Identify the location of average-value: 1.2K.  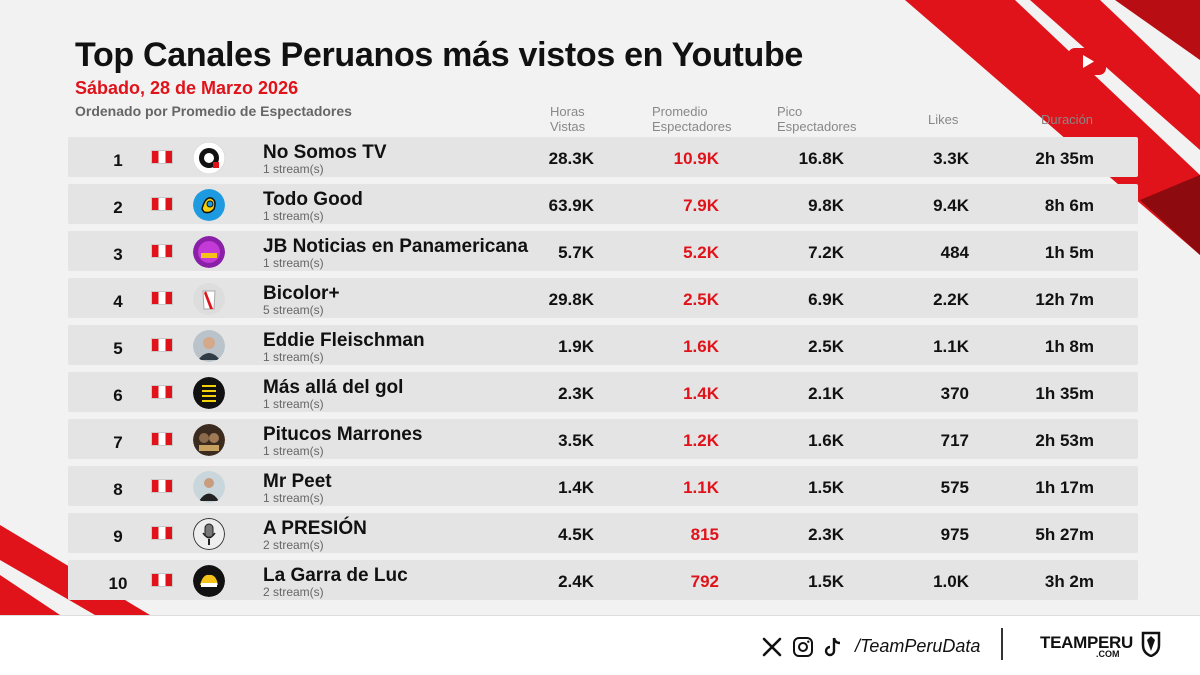
(701, 440).